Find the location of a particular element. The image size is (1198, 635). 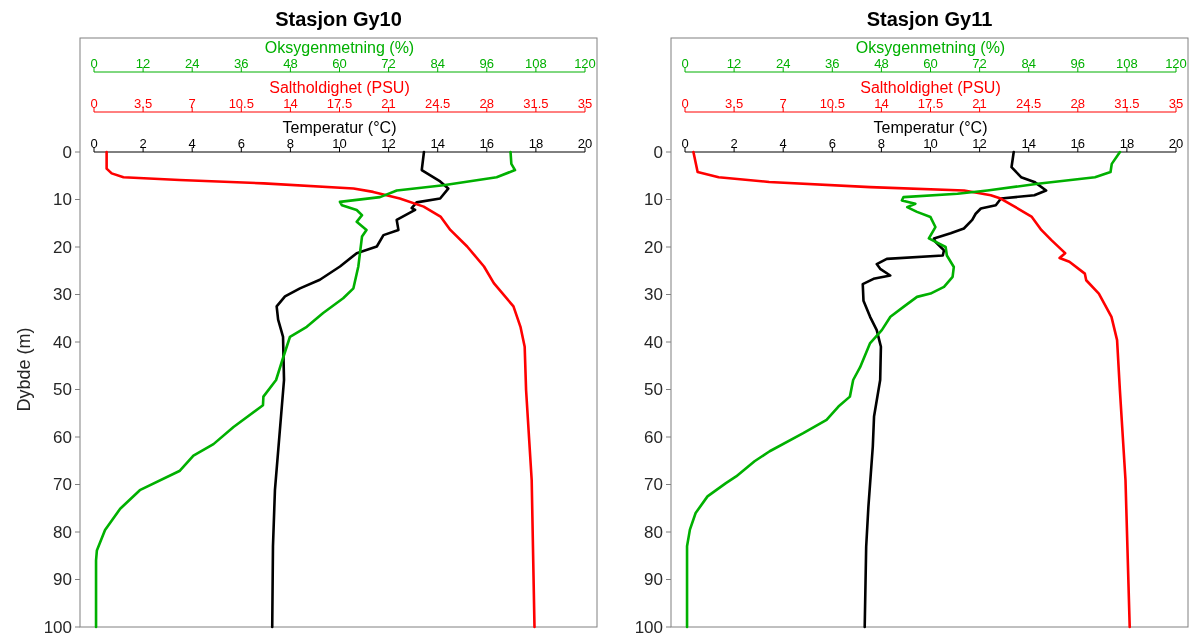

y-axis-title: Dybde (m) is located at coordinates (24, 369).